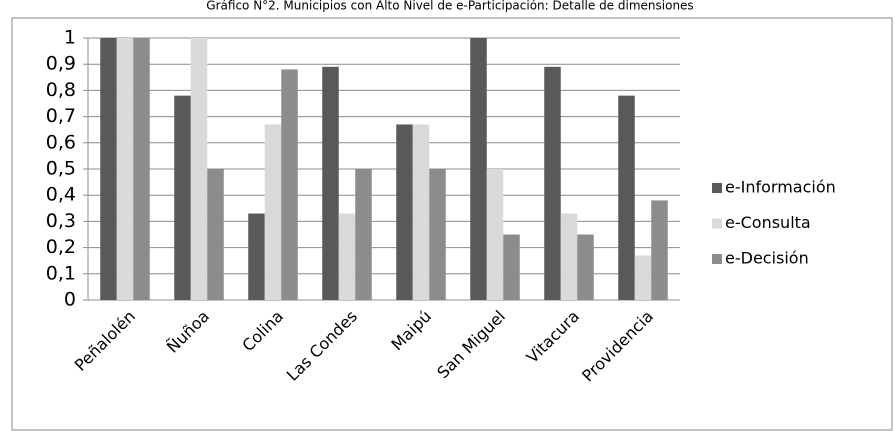 The width and height of the screenshot is (895, 431). What do you see at coordinates (61, 116) in the screenshot?
I see `y-tick-label: 0,7` at bounding box center [61, 116].